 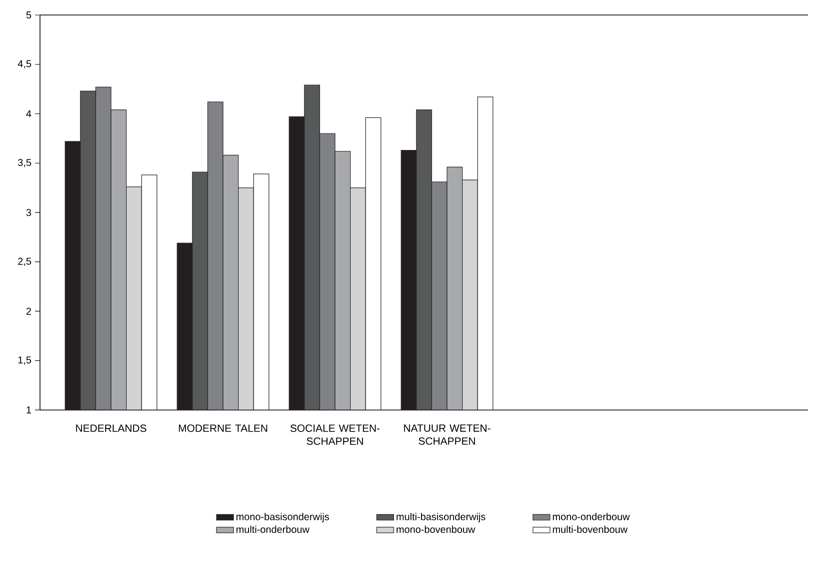 I want to click on y-tick-label: 1, so click(x=29, y=410).